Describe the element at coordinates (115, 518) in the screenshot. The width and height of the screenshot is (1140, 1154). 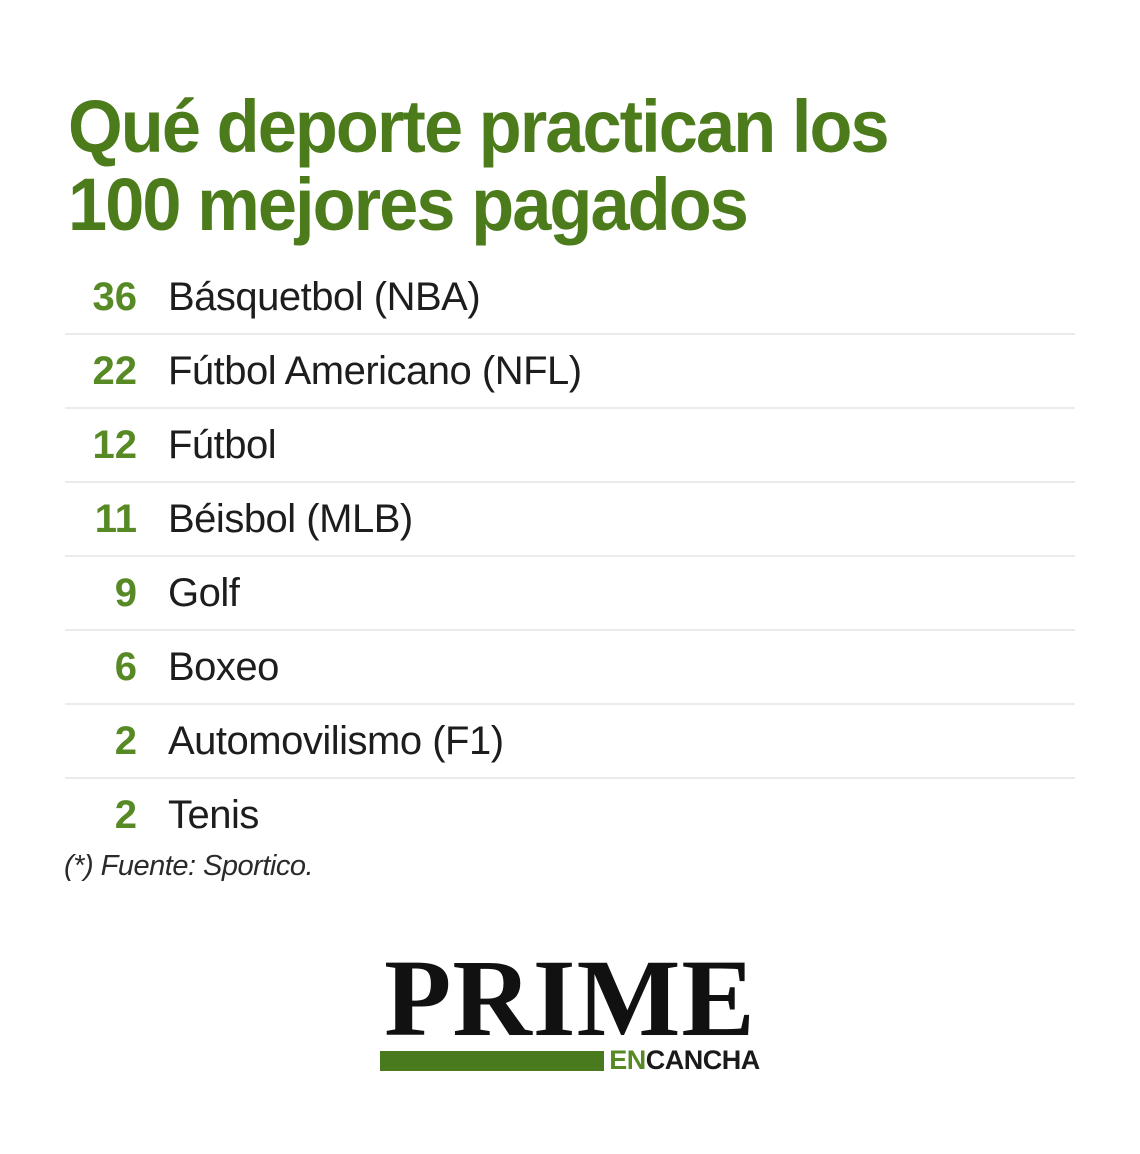
I see `row-value: 11` at that location.